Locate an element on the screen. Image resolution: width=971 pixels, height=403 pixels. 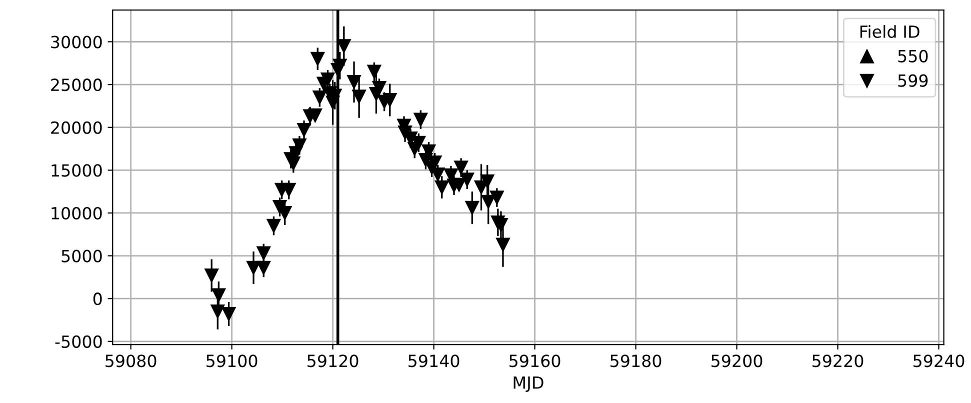
y-tick-label: -5000 is located at coordinates (78, 341).